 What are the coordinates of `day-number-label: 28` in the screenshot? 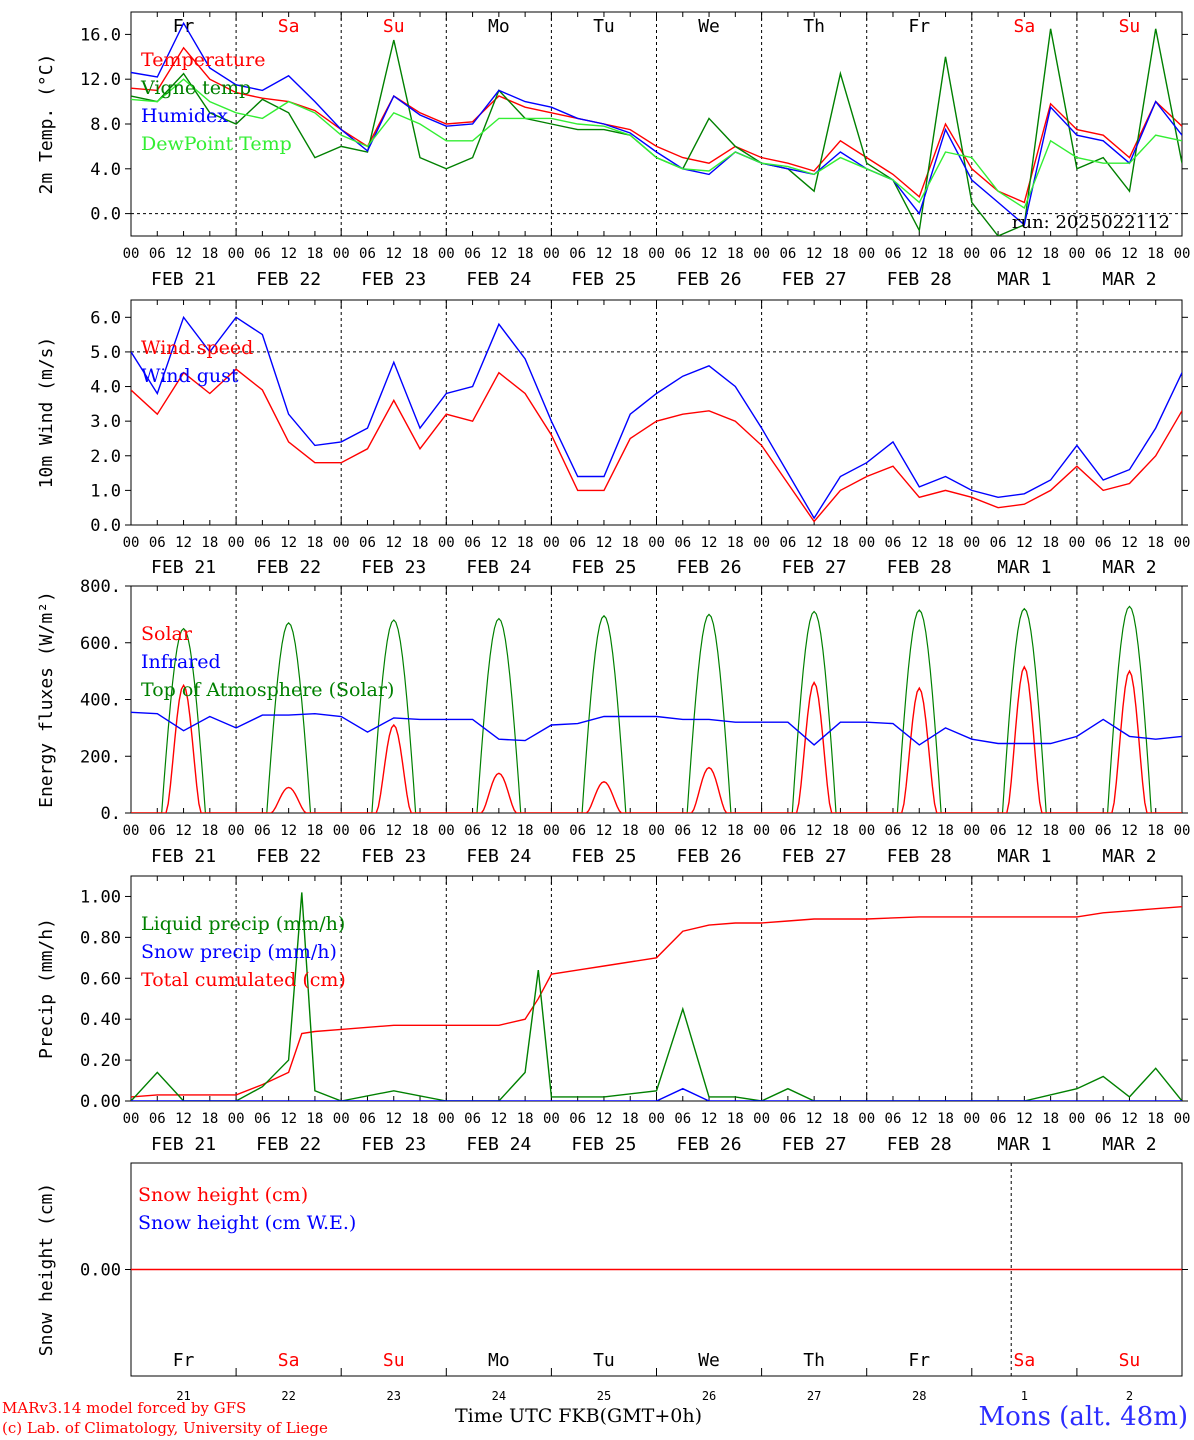 It's located at (919, 1396).